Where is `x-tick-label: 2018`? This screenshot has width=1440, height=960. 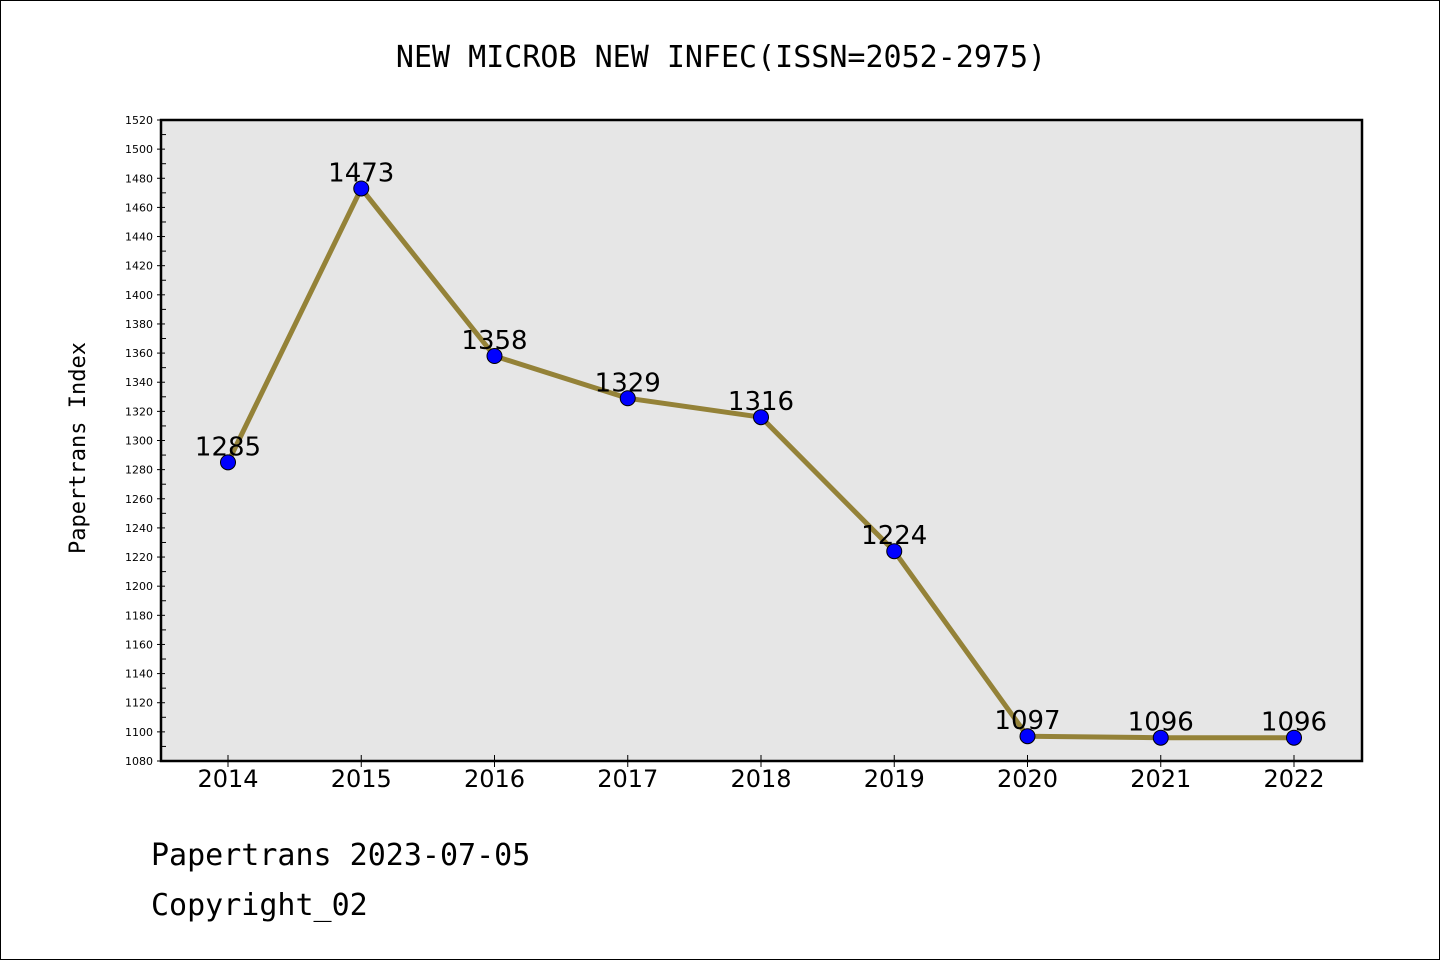 x-tick-label: 2018 is located at coordinates (760, 779).